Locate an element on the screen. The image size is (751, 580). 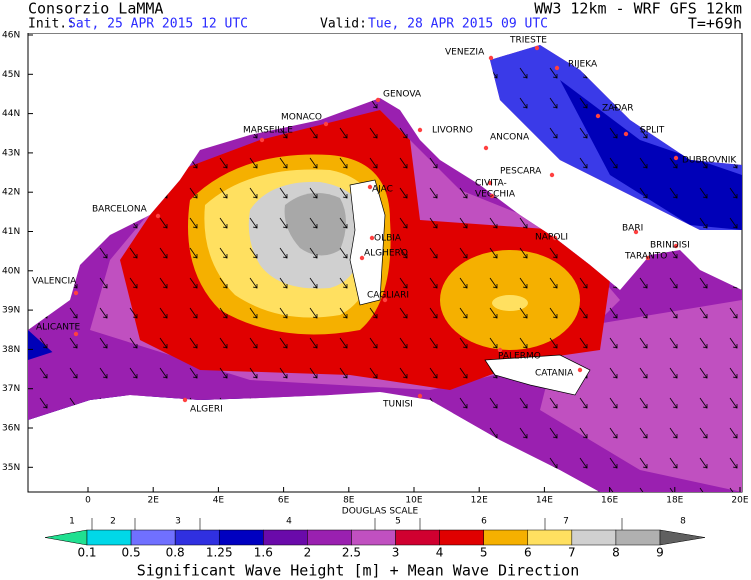
colorbar-label: 6 is located at coordinates (528, 553).